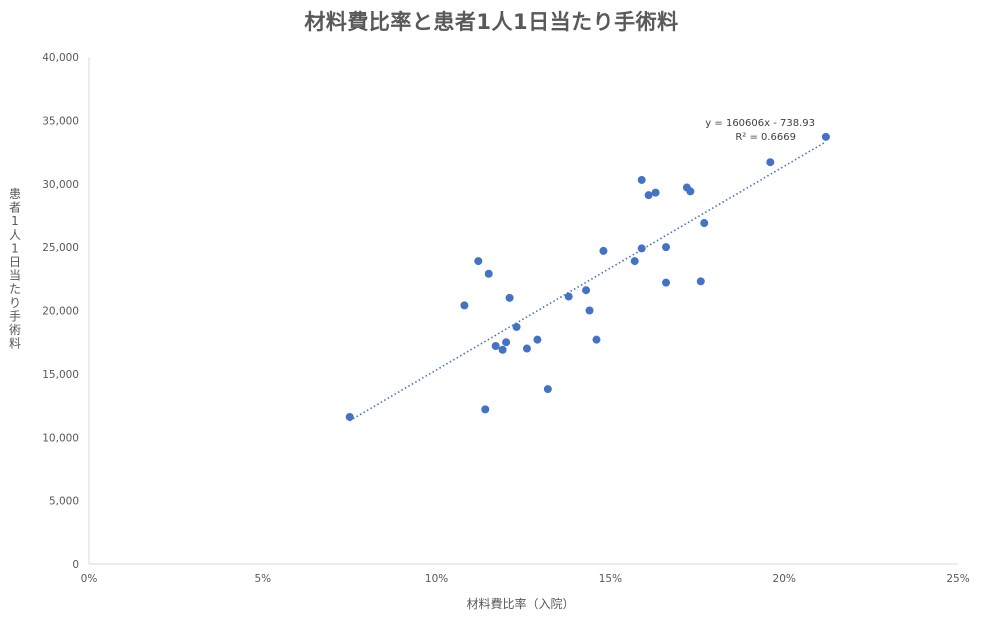 Image resolution: width=983 pixels, height=621 pixels. I want to click on y-tick-label: 30,000, so click(60, 185).